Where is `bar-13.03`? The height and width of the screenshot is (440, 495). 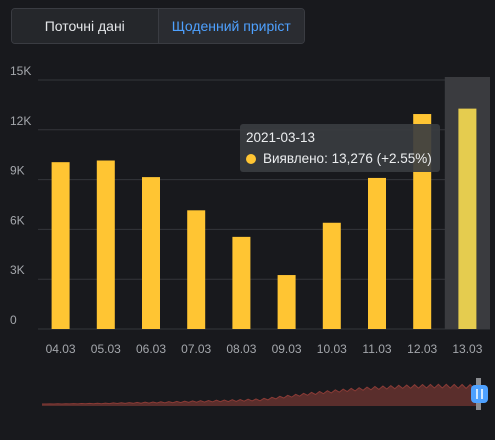 bar-13.03 is located at coordinates (467, 218).